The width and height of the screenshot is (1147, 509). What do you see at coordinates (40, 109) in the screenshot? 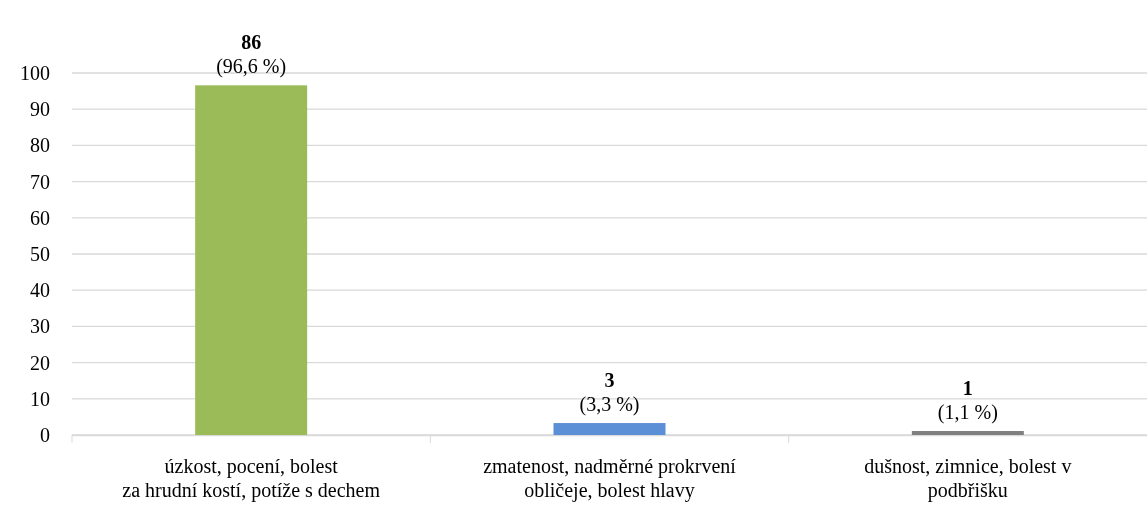
I see `y-tick-label: 90` at bounding box center [40, 109].